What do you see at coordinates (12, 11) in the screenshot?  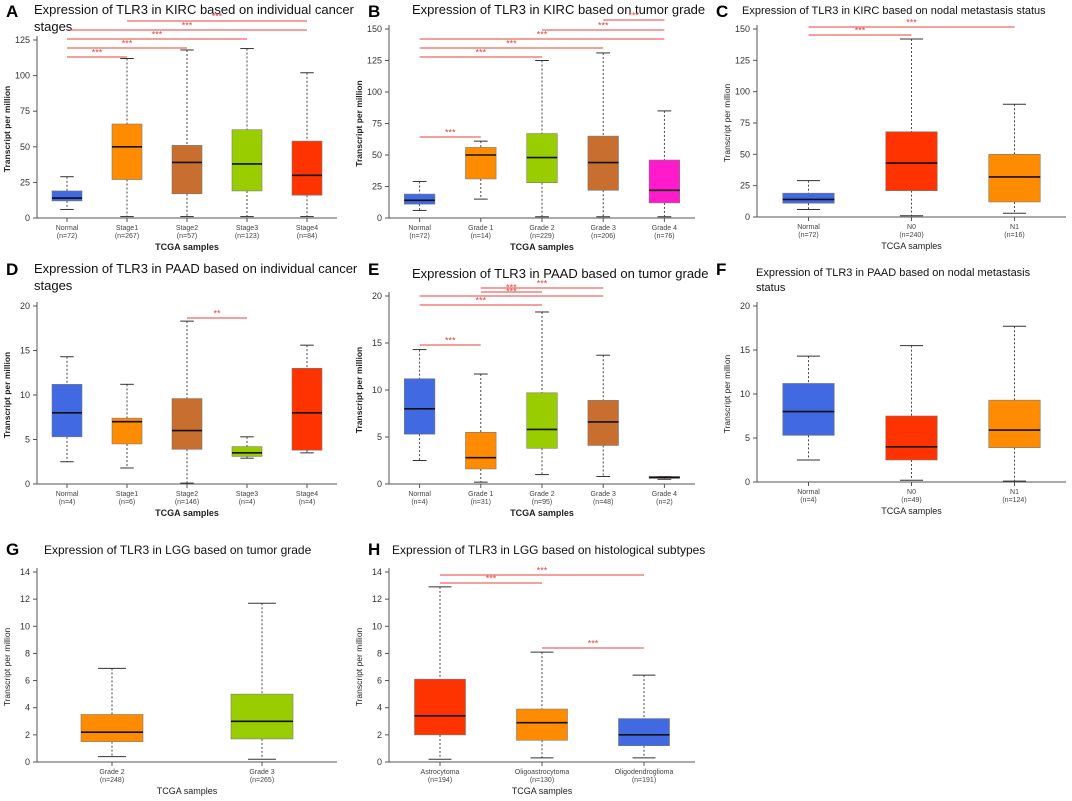 I see `panel-letter: A` at bounding box center [12, 11].